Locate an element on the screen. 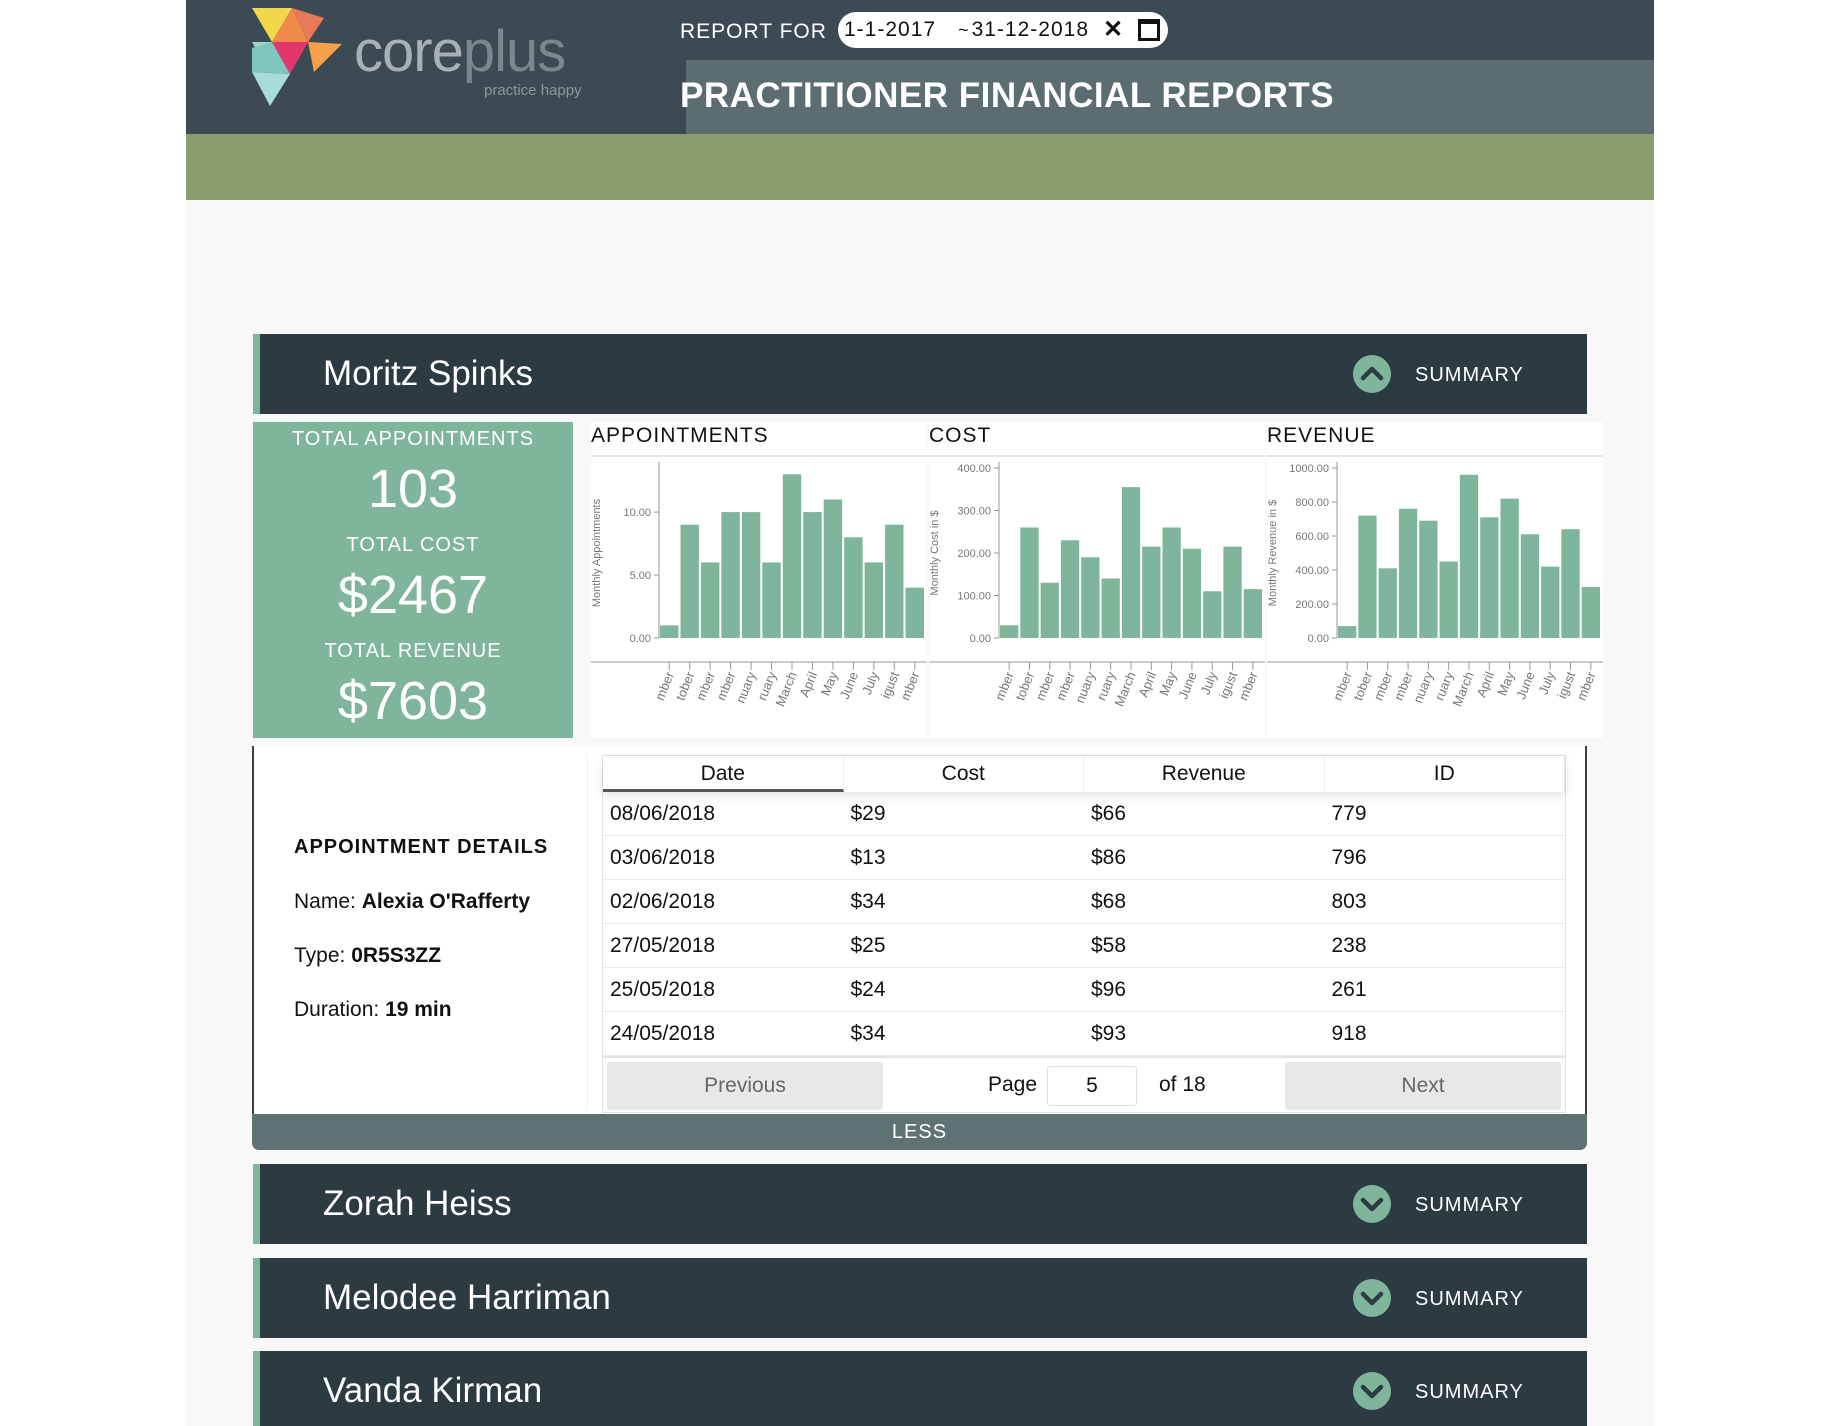 This screenshot has width=1838, height=1426. cell-revenue: $58 is located at coordinates (1109, 945).